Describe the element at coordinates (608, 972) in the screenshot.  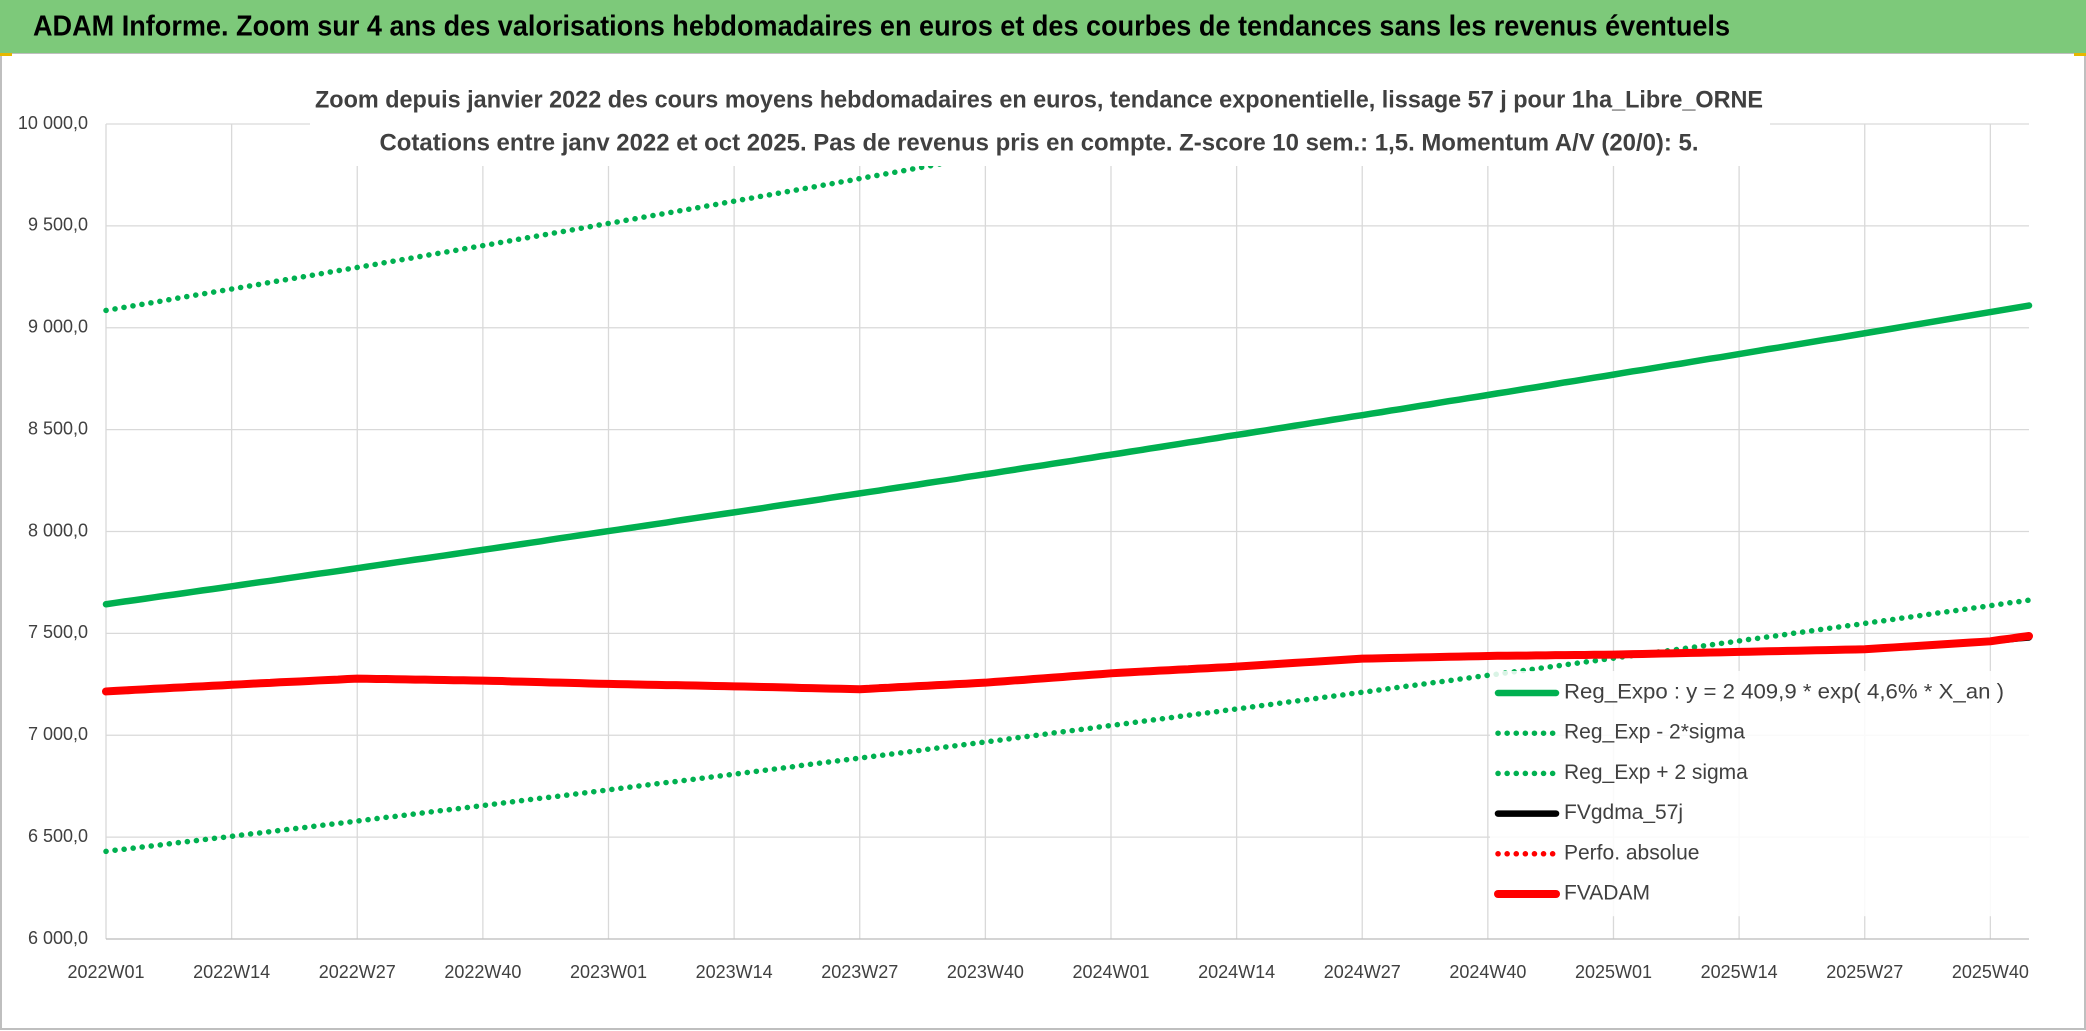
I see `x-tick-label: 2023W01` at that location.